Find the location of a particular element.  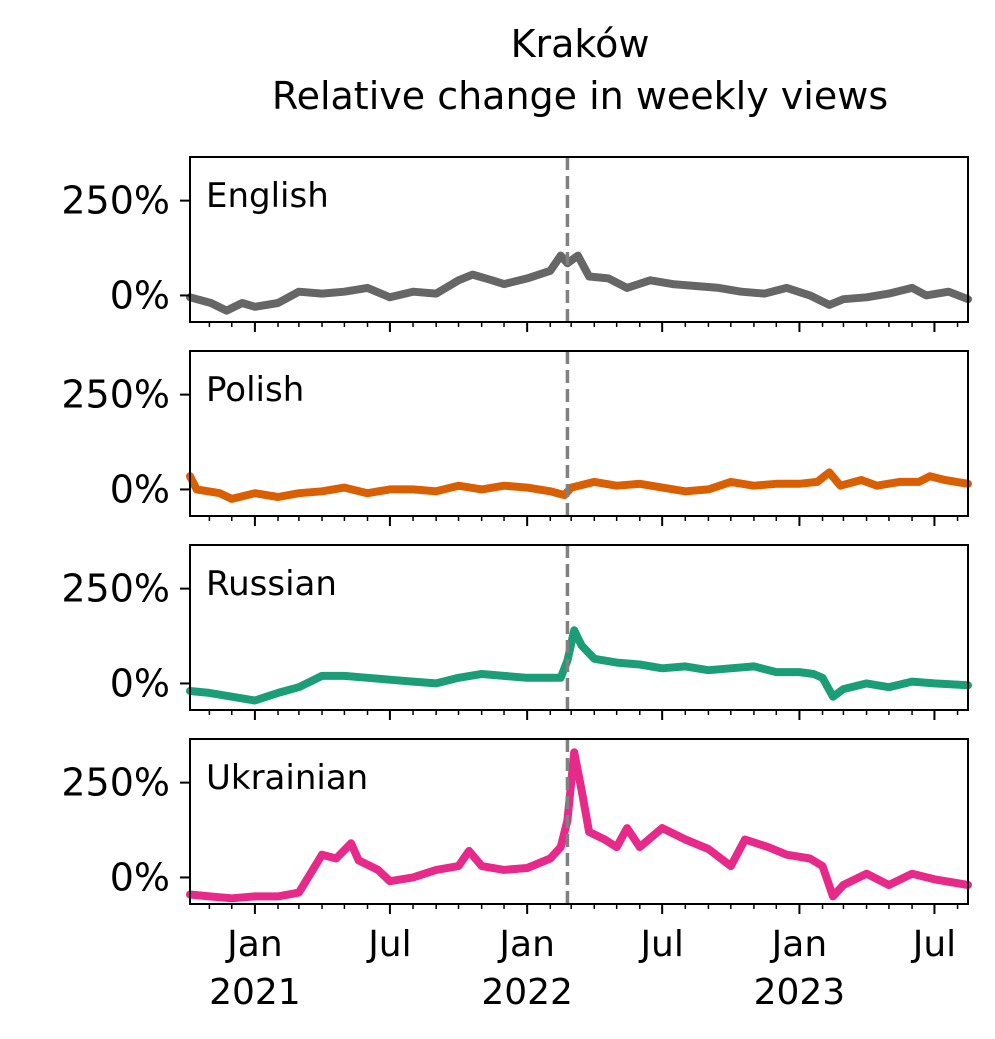

series-line-ukrainian is located at coordinates (579, 825).